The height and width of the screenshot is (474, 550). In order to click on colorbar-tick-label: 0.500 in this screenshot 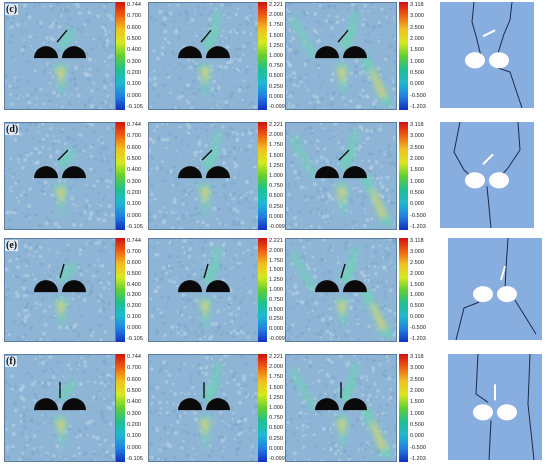, I will do `click(134, 273)`.